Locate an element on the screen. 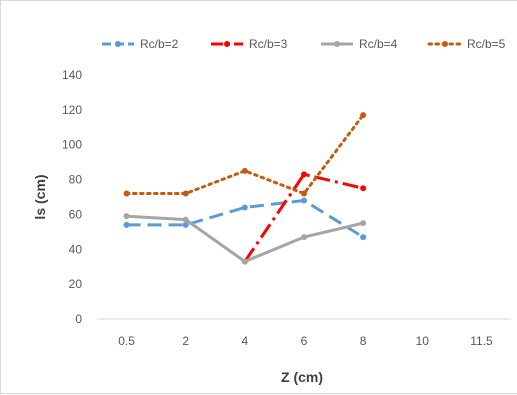  legend-label: Rc/b=4 is located at coordinates (378, 44).